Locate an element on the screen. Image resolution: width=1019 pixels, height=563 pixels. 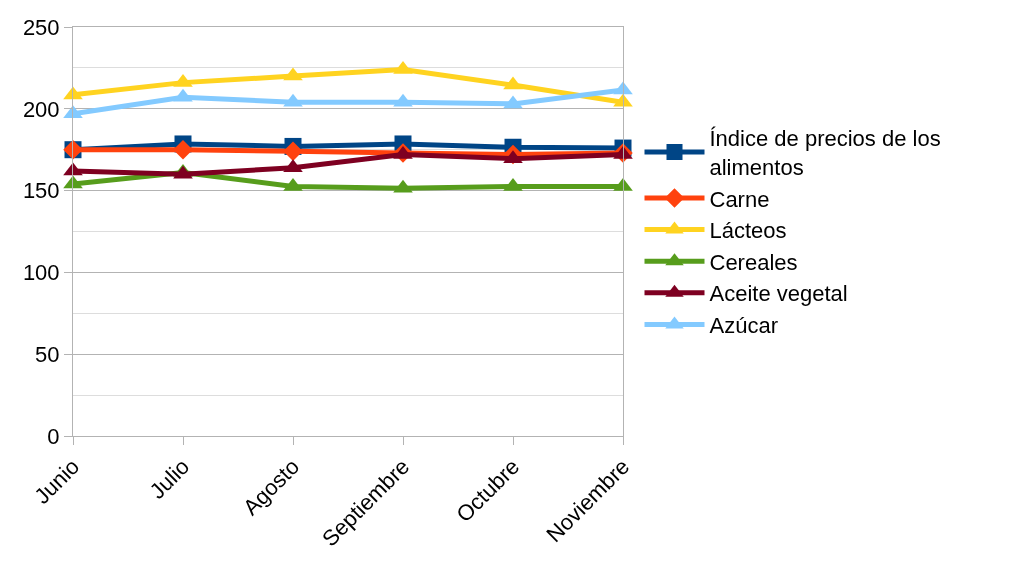
legend-label: Índice de precios de los alimentos is located at coordinates (825, 153).